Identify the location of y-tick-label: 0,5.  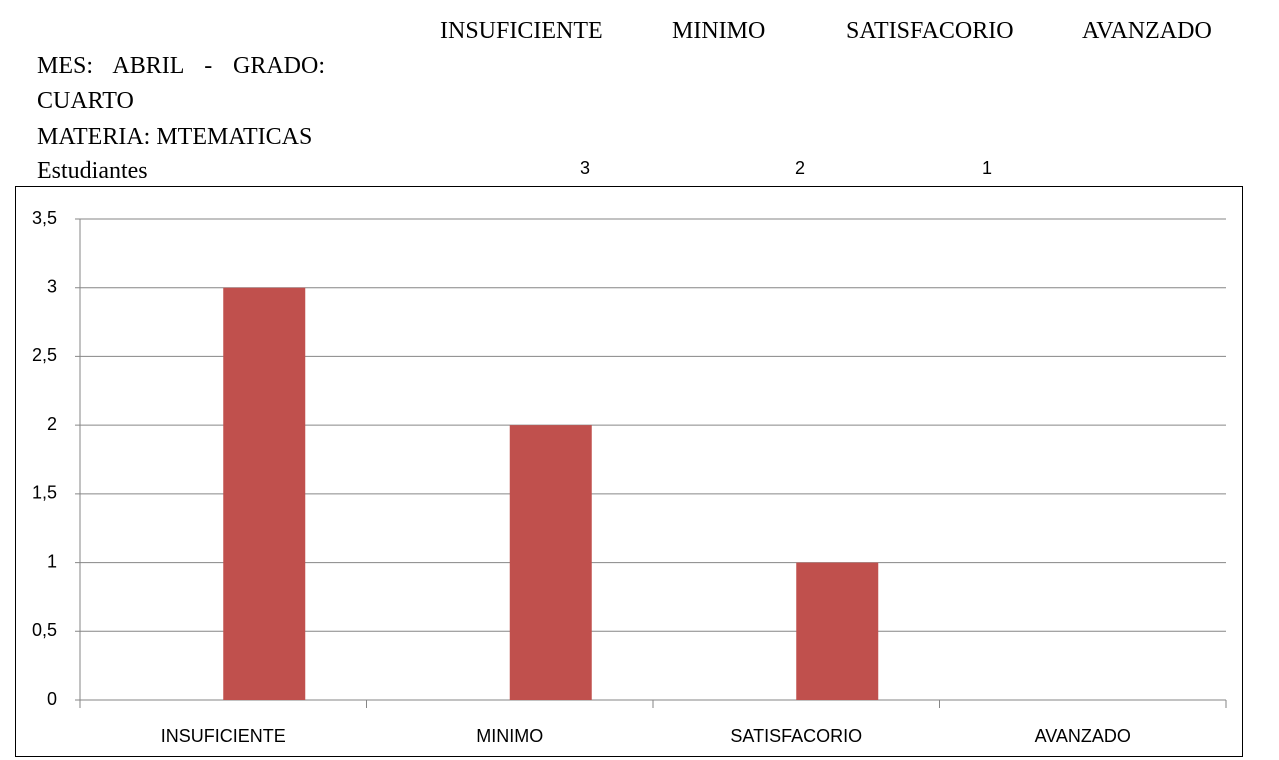
(44, 630).